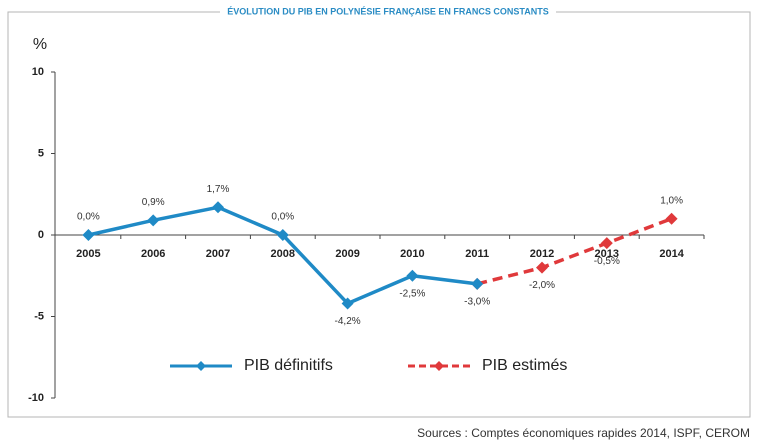  I want to click on legend-label: PIB définitifs, so click(288, 365).